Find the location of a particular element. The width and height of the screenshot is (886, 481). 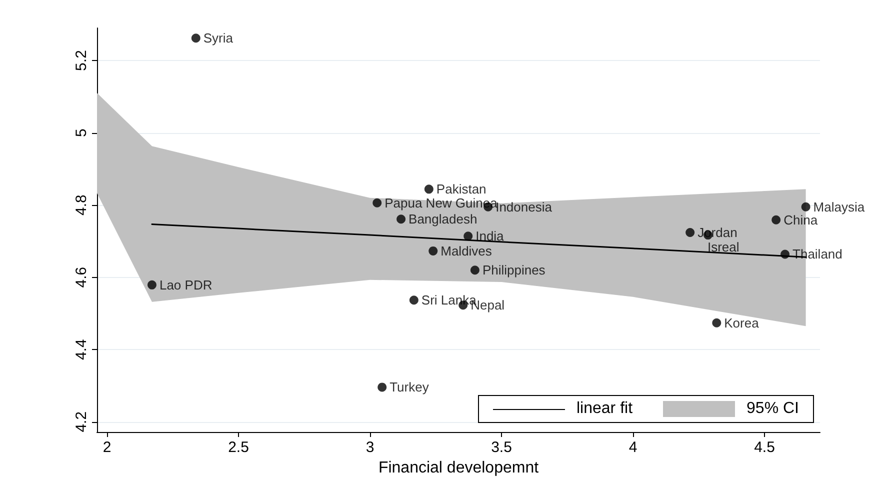

data-label: Maldives is located at coordinates (466, 250).